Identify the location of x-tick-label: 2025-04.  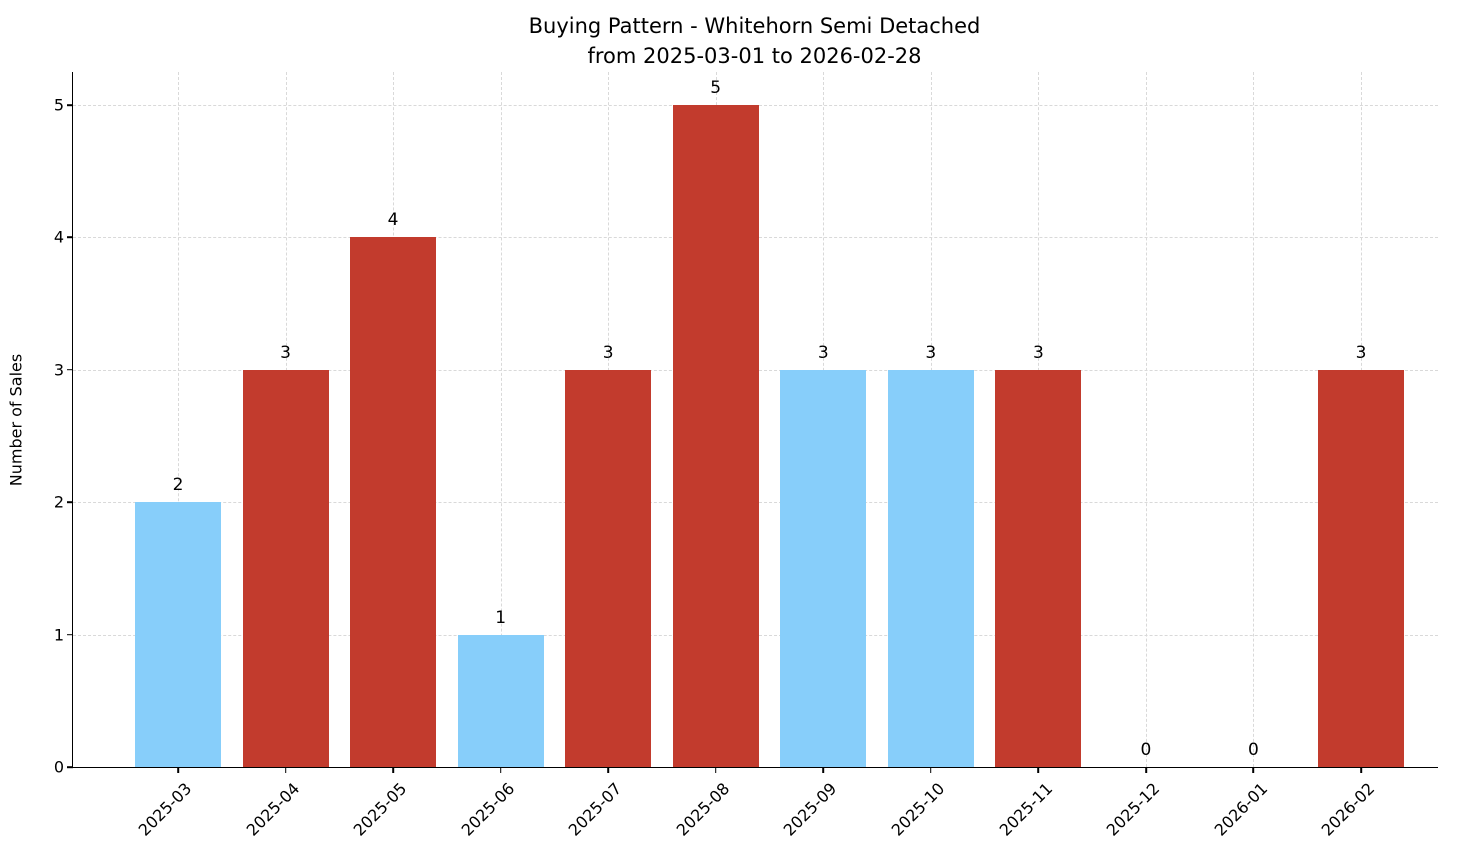
(272, 809).